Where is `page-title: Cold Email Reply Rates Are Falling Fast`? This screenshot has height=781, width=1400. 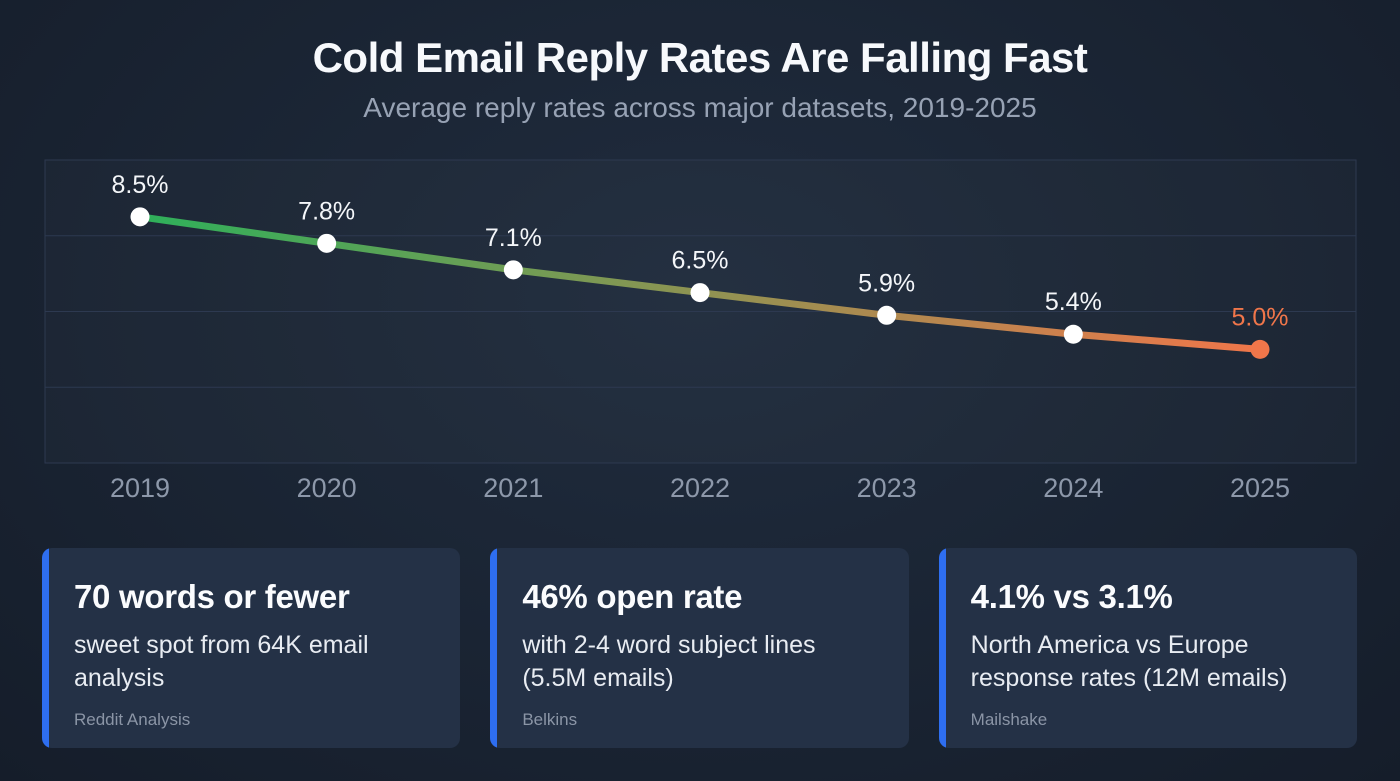 page-title: Cold Email Reply Rates Are Falling Fast is located at coordinates (700, 57).